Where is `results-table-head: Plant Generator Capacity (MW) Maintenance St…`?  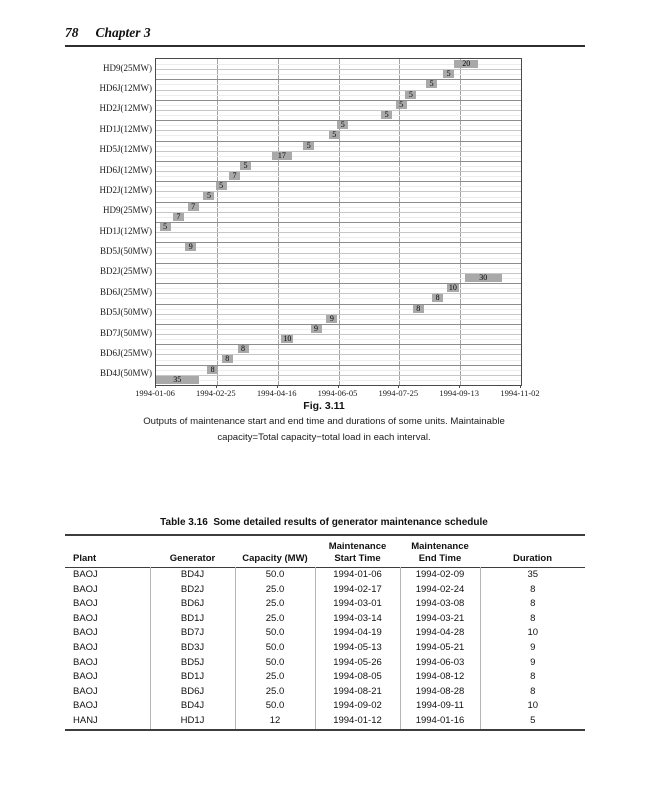 results-table-head: Plant Generator Capacity (MW) Maintenance St… is located at coordinates (325, 551).